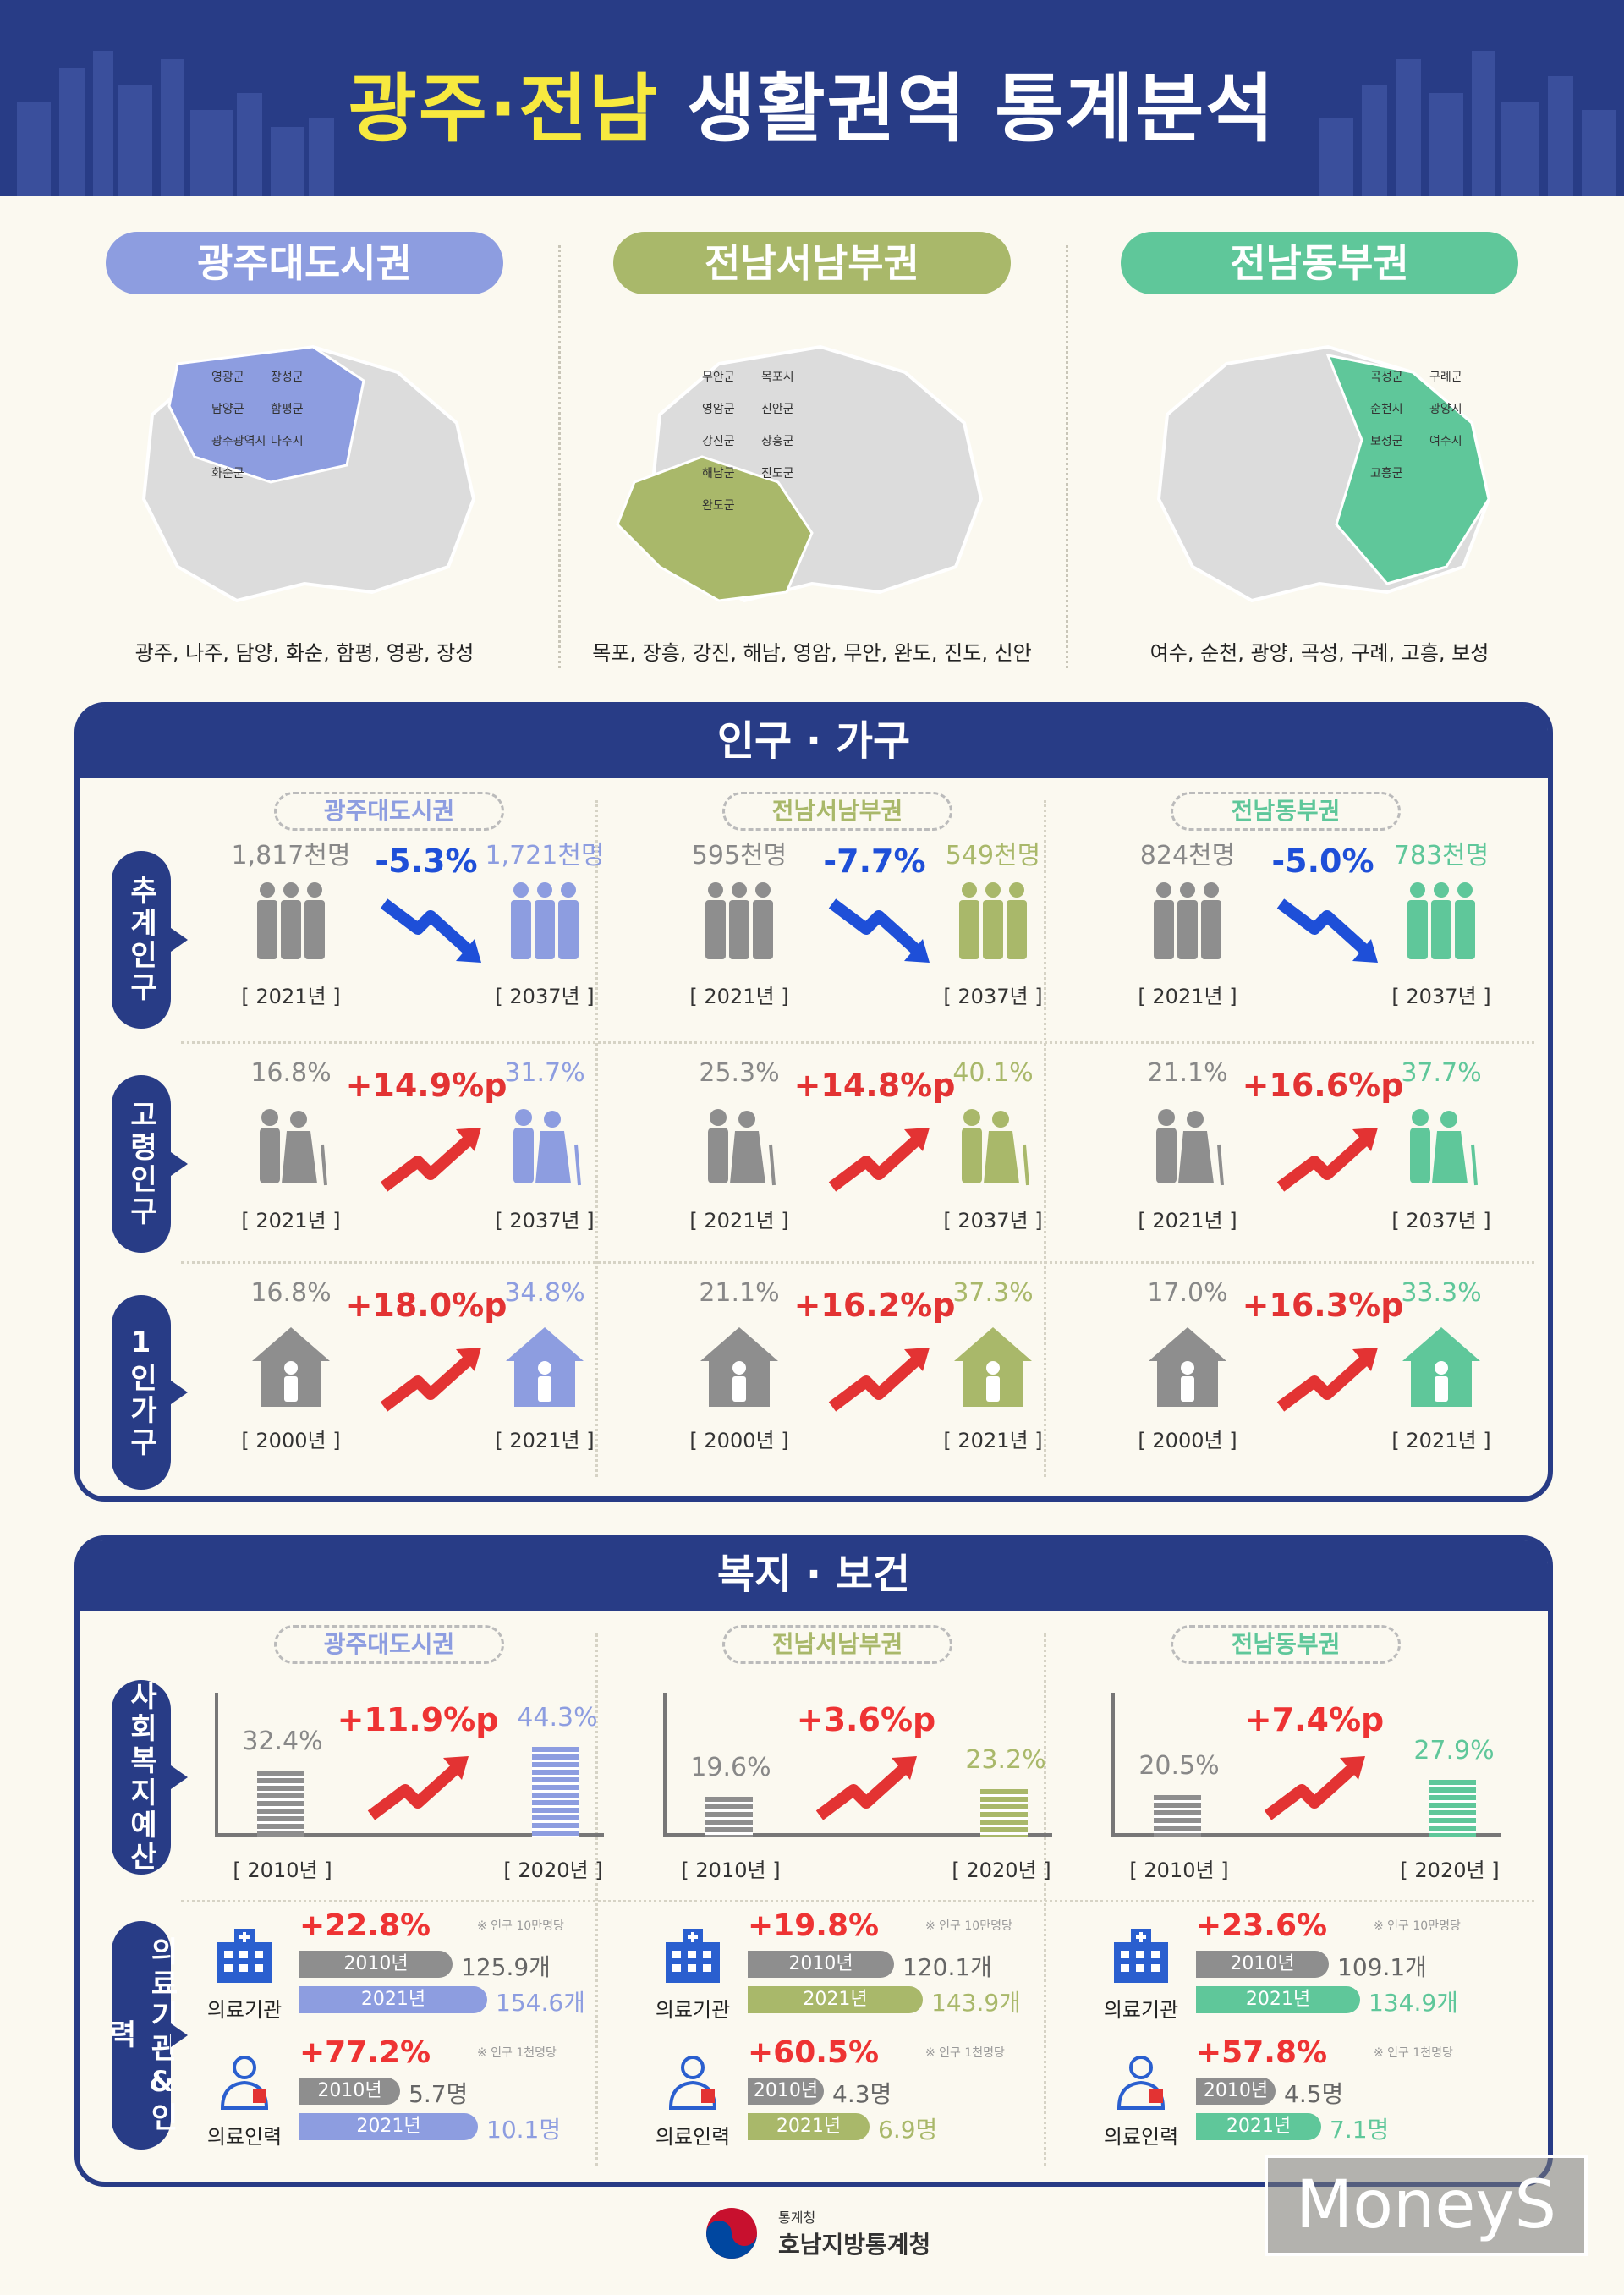 This screenshot has height=2295, width=1624. I want to click on year-after: [ 2020년 ], so click(1450, 1870).